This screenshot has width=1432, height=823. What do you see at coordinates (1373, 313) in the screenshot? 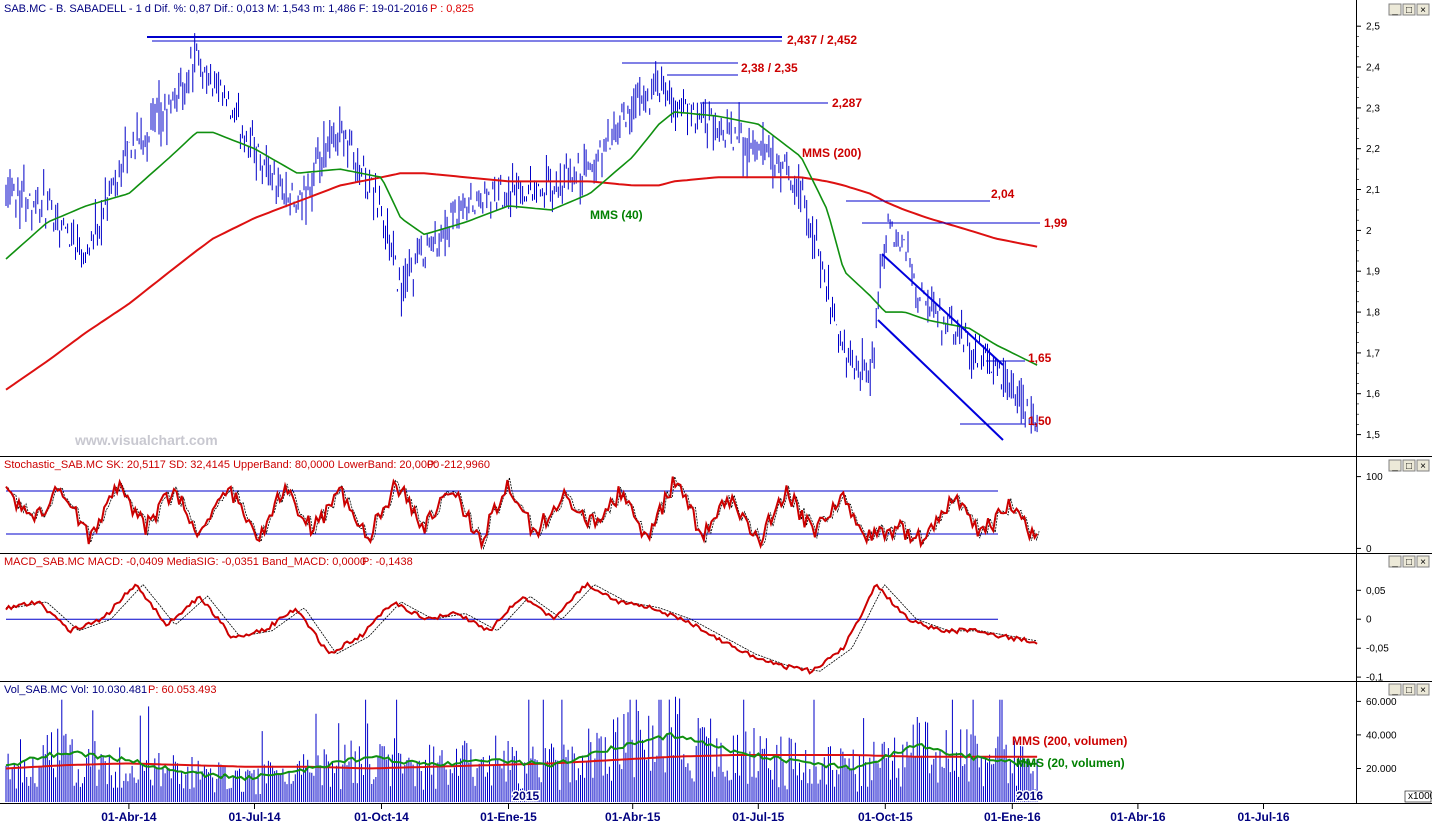
I see `price-axis-tick-label: 1,8` at bounding box center [1373, 313].